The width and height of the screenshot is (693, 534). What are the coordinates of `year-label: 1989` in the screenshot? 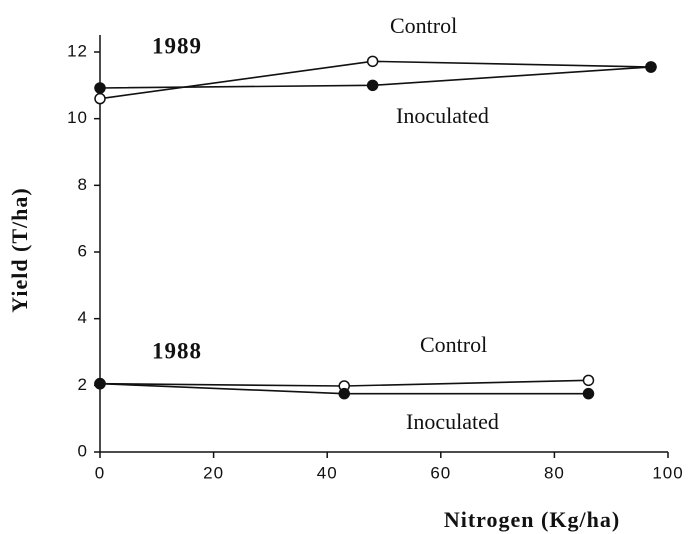 It's located at (177, 45).